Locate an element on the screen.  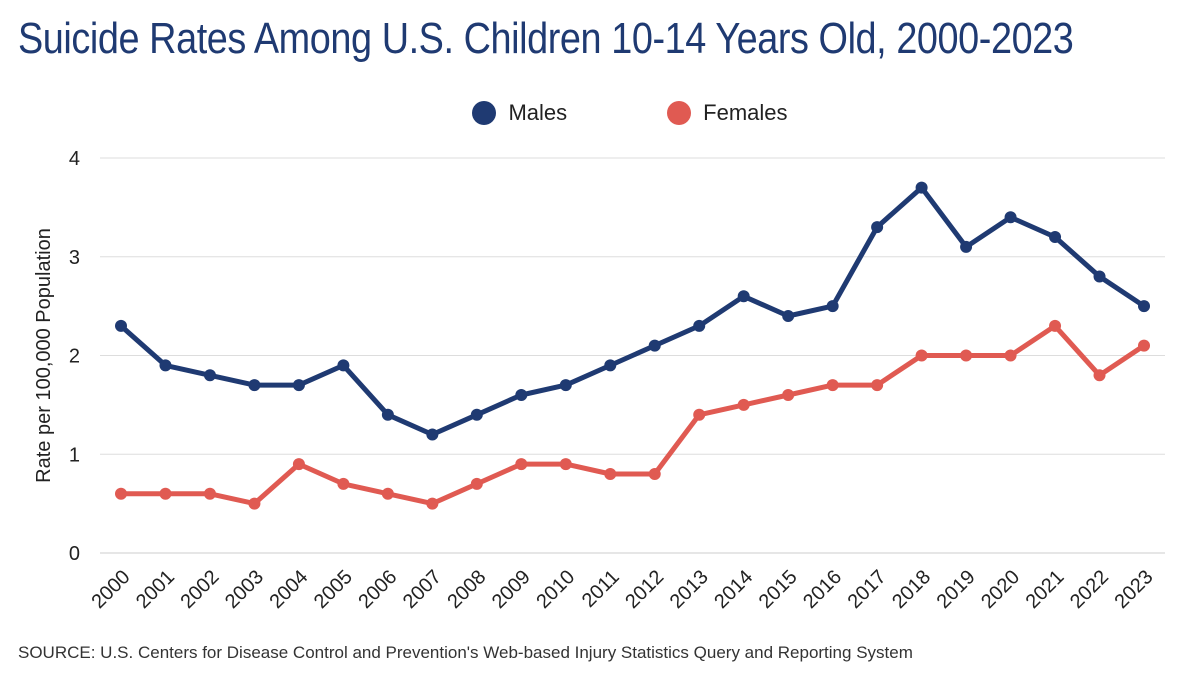
x-tick-label: 2002 is located at coordinates (199, 589).